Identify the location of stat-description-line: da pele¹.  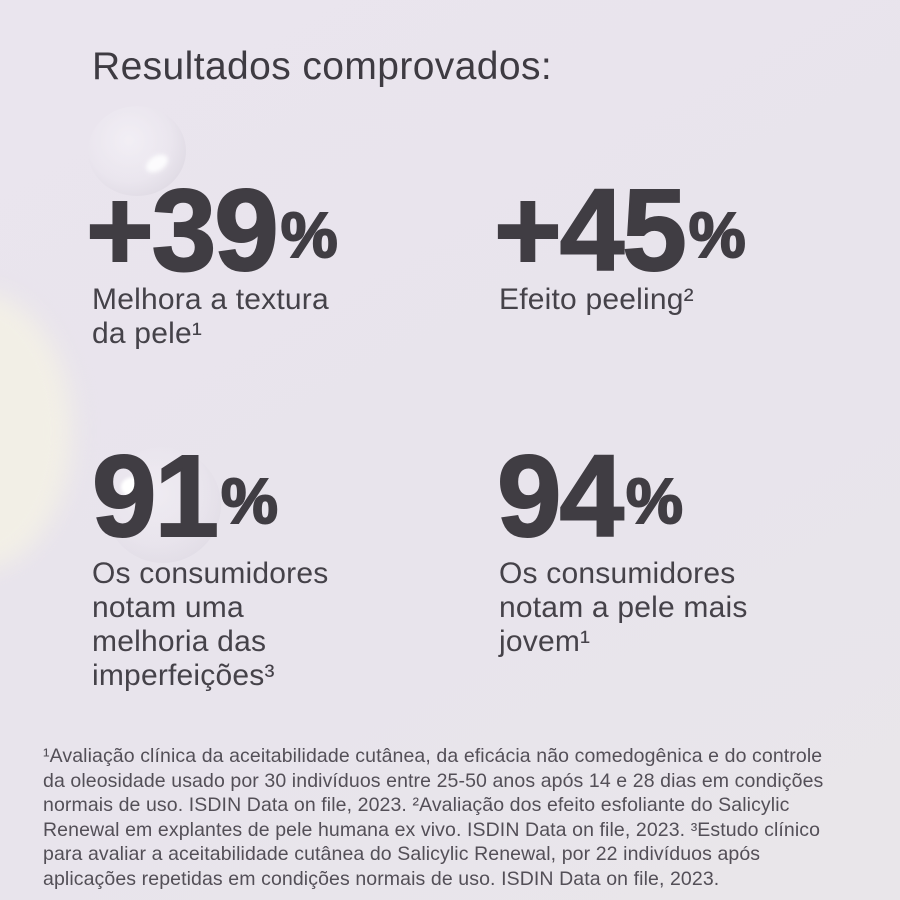
(147, 333).